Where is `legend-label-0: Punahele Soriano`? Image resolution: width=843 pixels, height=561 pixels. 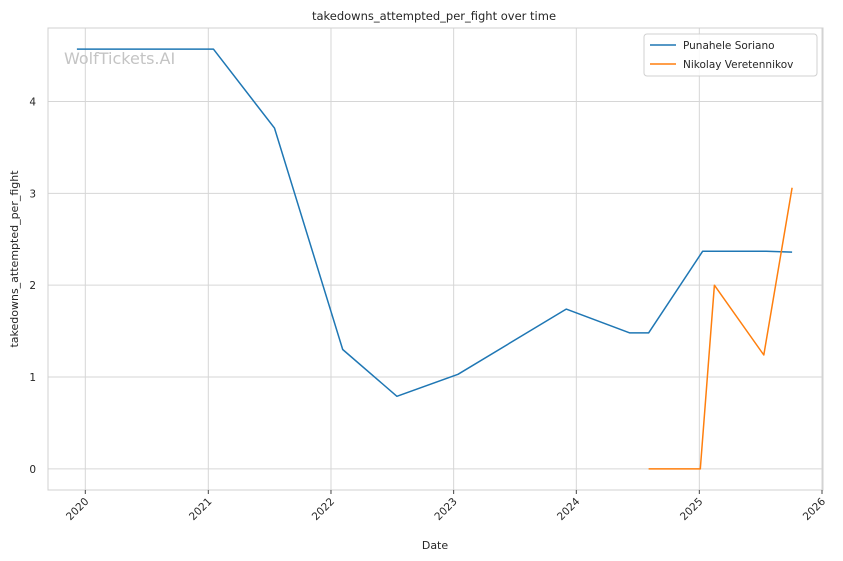
legend-label-0: Punahele Soriano is located at coordinates (729, 46).